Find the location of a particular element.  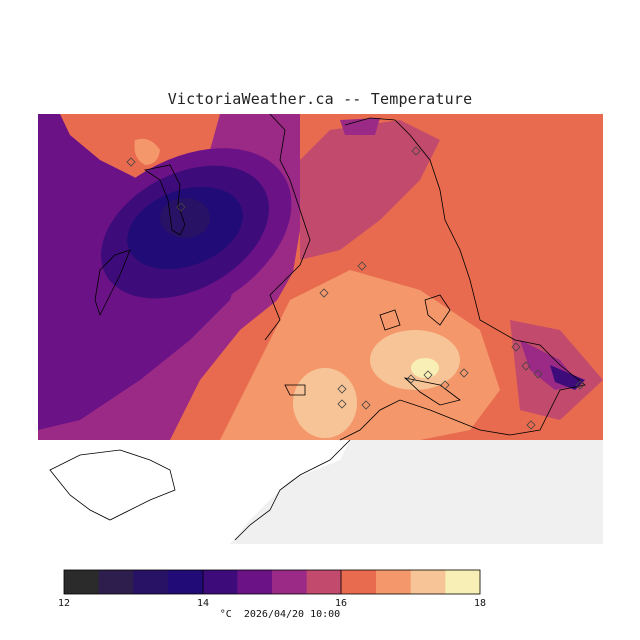

page-title: VictoriaWeather.ca -- Temperature is located at coordinates (320, 99).